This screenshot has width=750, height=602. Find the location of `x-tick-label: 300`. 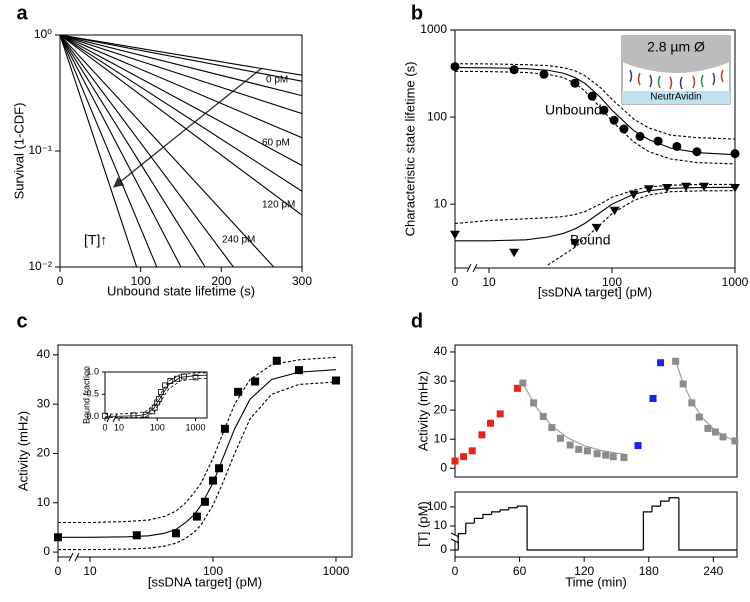

x-tick-label: 300 is located at coordinates (302, 281).